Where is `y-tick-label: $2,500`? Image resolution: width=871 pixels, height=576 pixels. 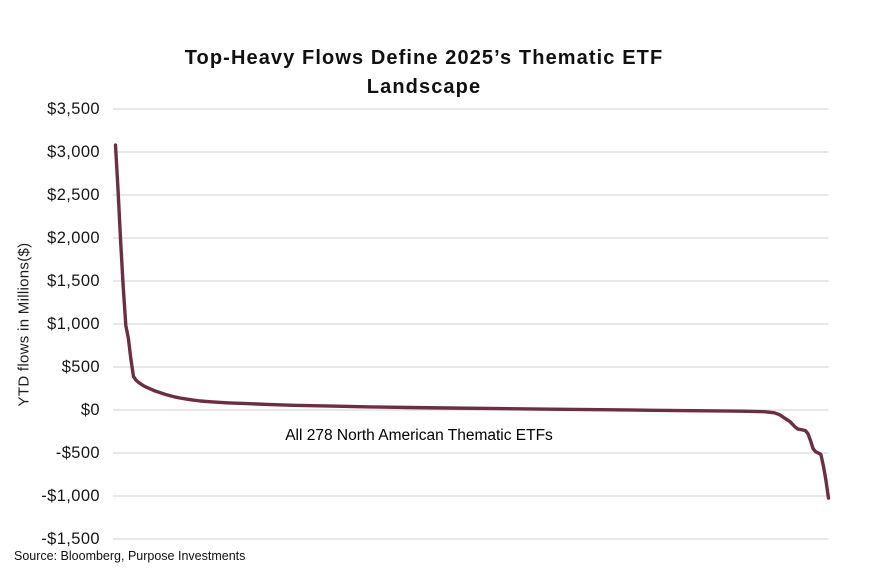 y-tick-label: $2,500 is located at coordinates (73, 195).